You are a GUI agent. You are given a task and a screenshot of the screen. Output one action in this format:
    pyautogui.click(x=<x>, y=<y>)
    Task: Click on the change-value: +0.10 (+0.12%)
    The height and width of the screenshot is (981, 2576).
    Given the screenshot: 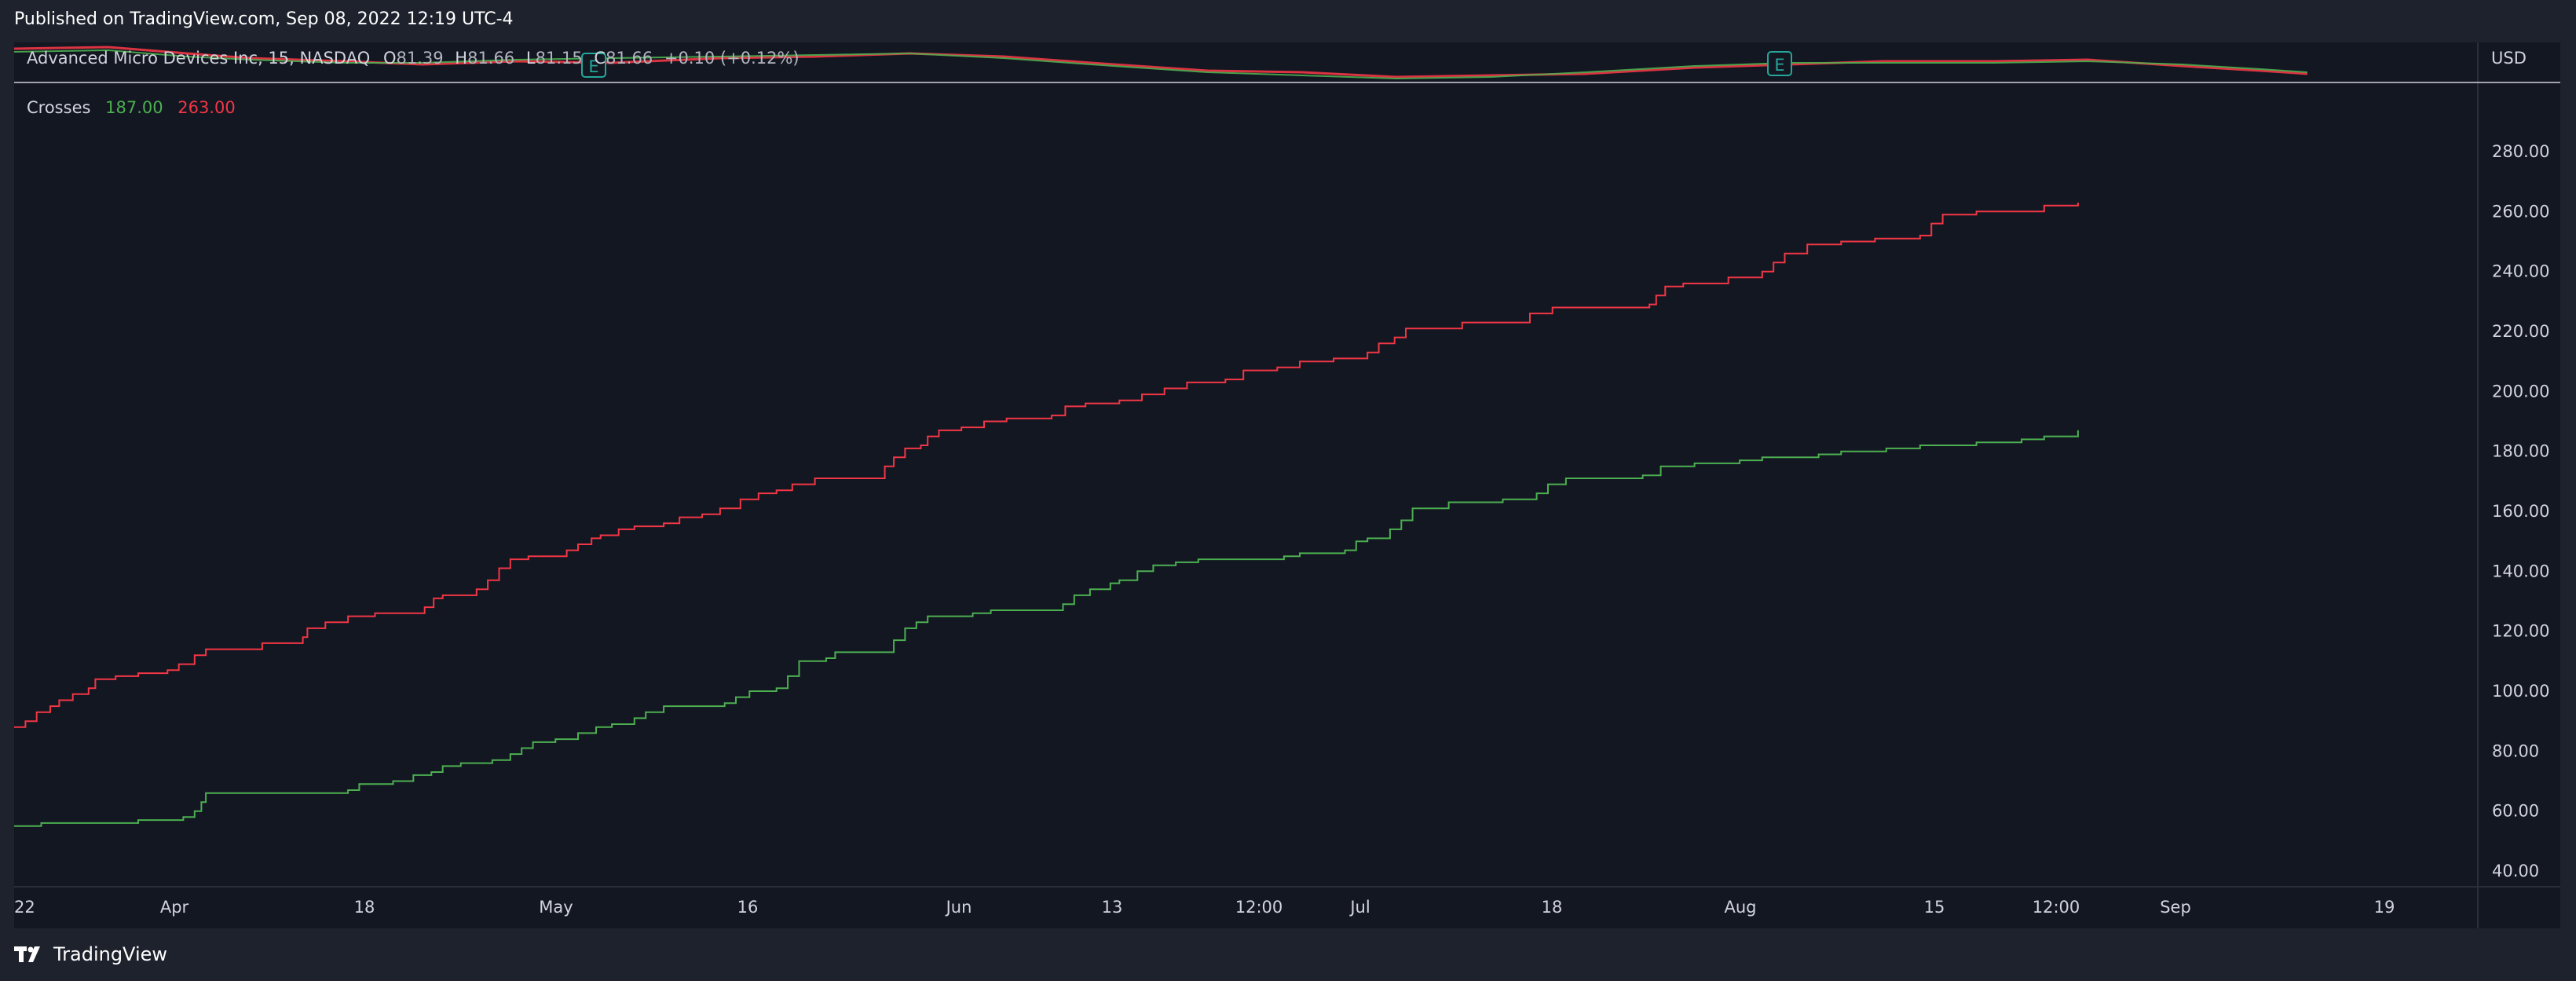 What is the action you would take?
    pyautogui.click(x=732, y=58)
    